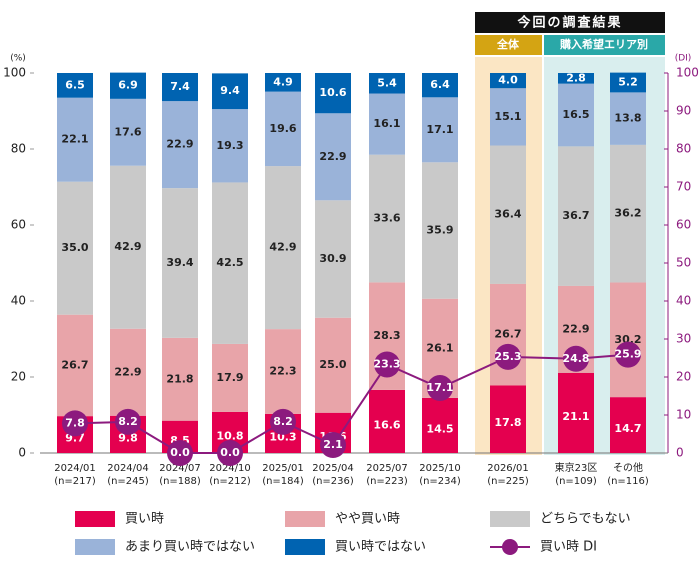 This screenshot has width=700, height=570. Describe the element at coordinates (22, 453) in the screenshot. I see `y-tick-label: 0` at that location.